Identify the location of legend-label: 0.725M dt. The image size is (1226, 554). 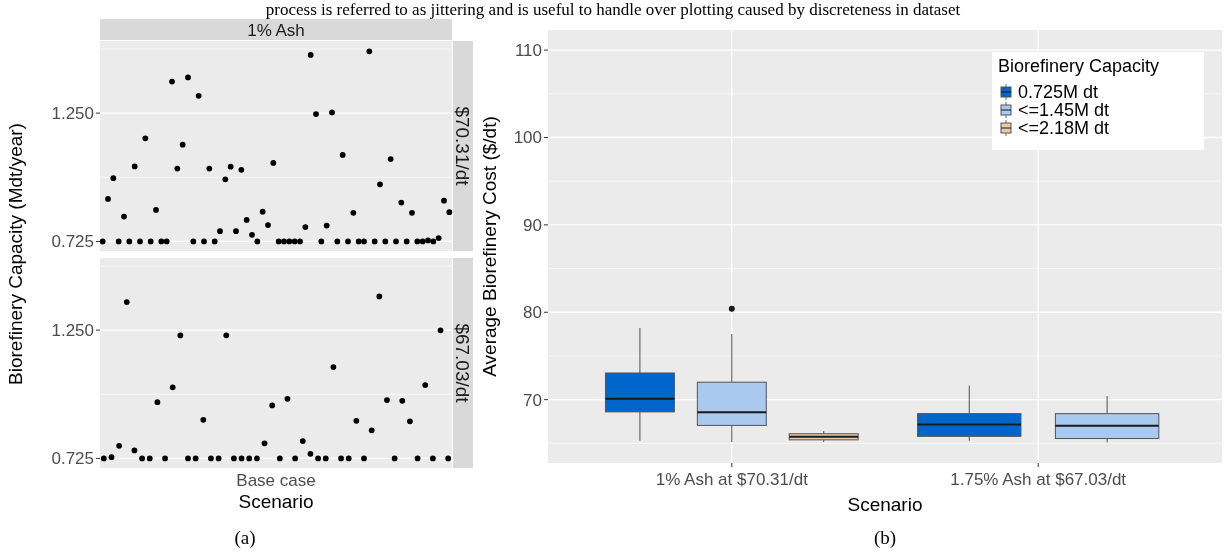
(1058, 92).